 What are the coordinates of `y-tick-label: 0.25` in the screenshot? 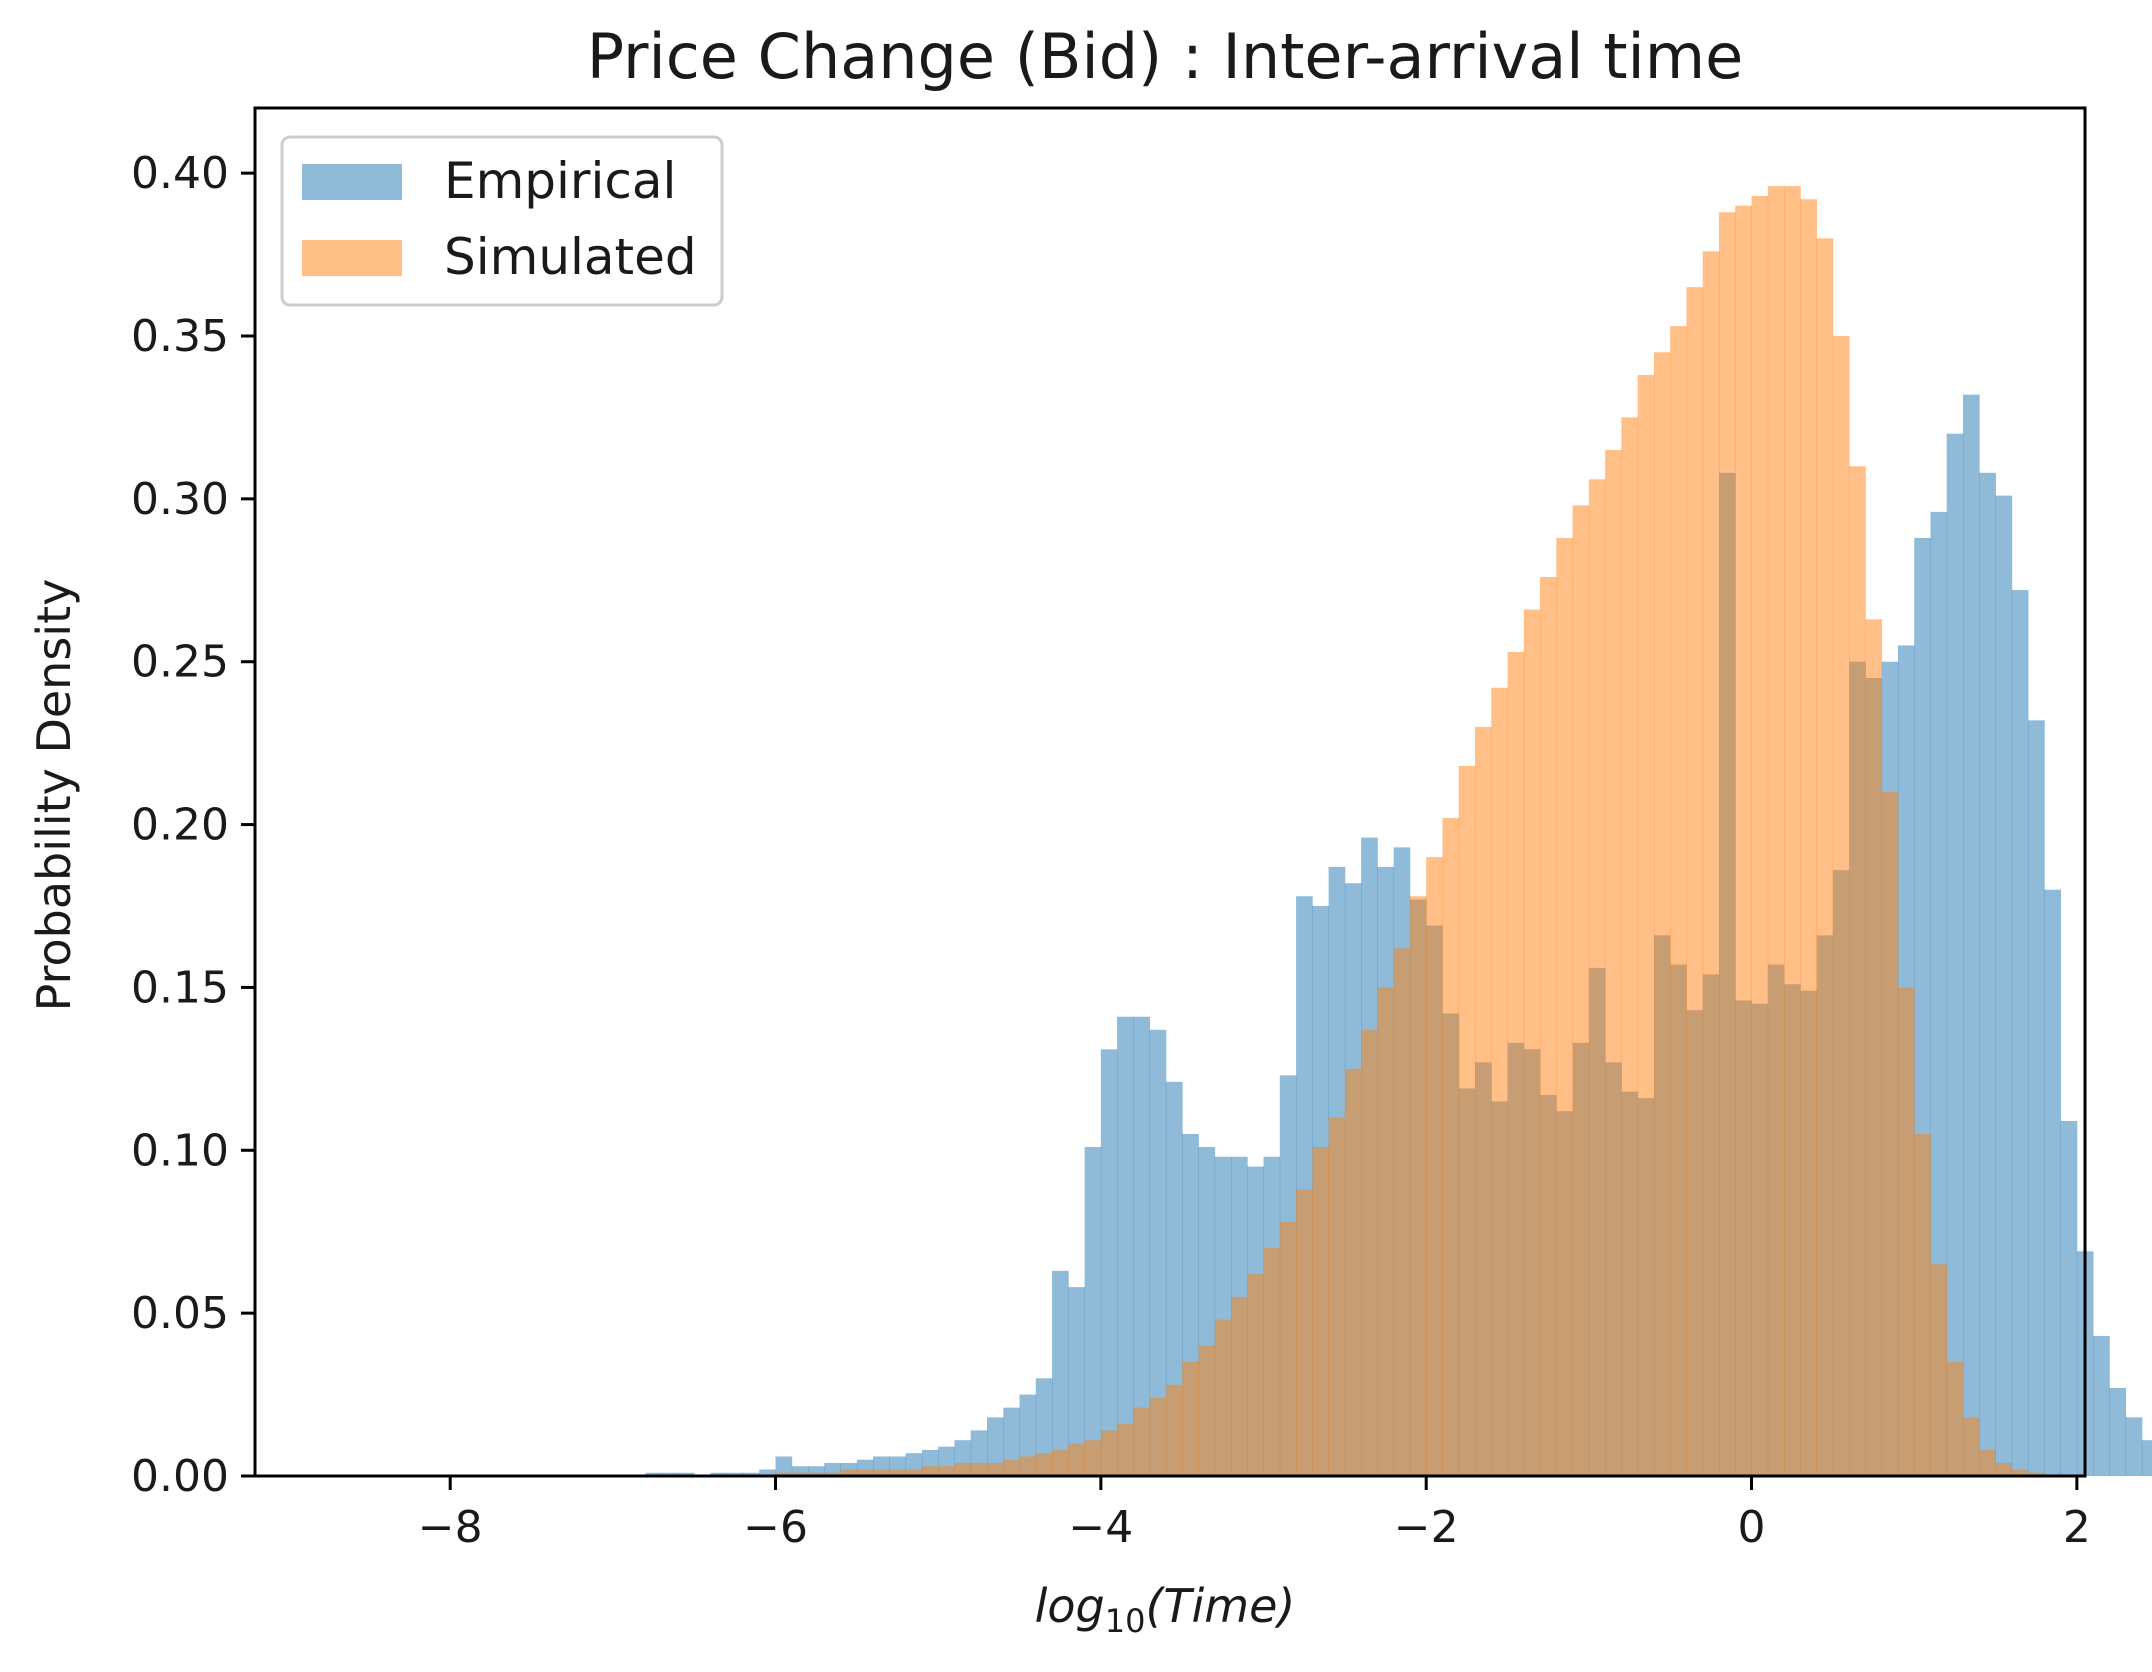 It's located at (180, 662).